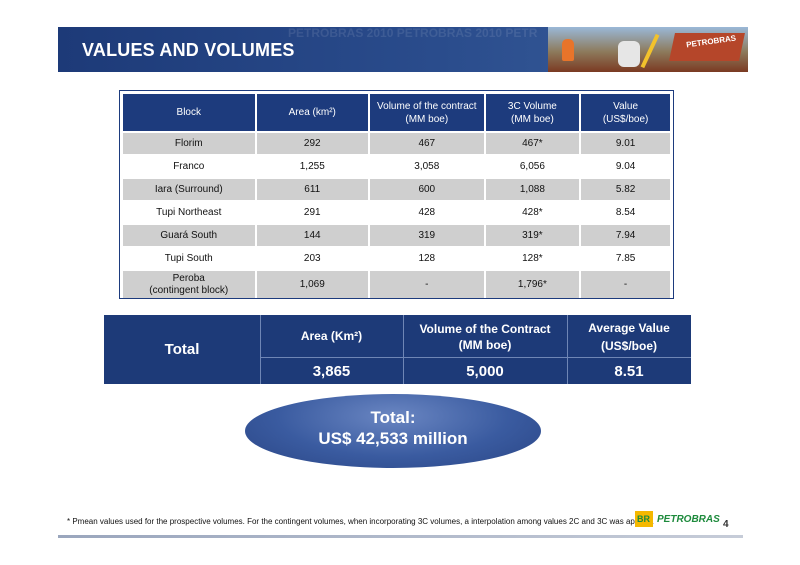 The width and height of the screenshot is (800, 565). I want to click on totals-area-header: Area (Km²), so click(331, 336).